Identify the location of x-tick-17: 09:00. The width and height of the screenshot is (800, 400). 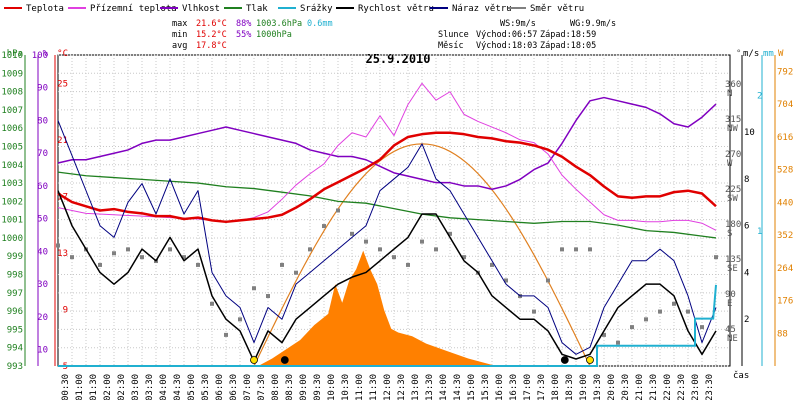
(304, 387).